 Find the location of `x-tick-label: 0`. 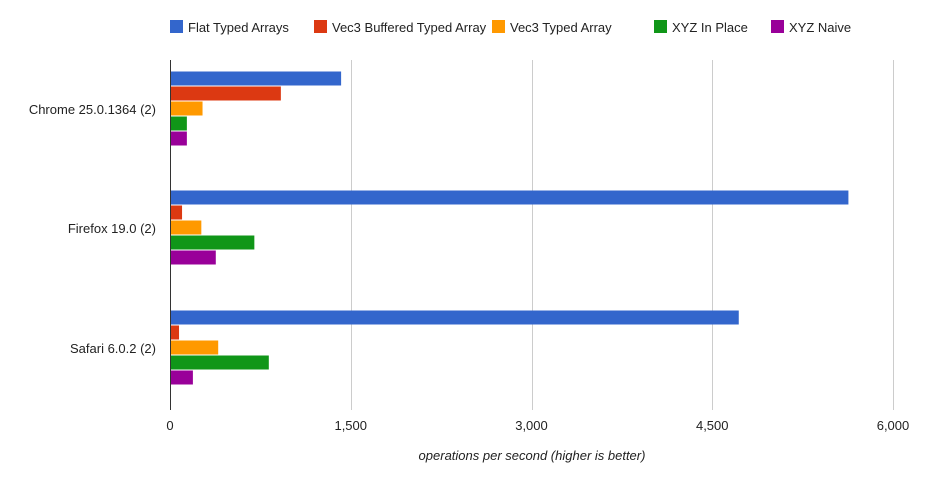

x-tick-label: 0 is located at coordinates (169, 425).